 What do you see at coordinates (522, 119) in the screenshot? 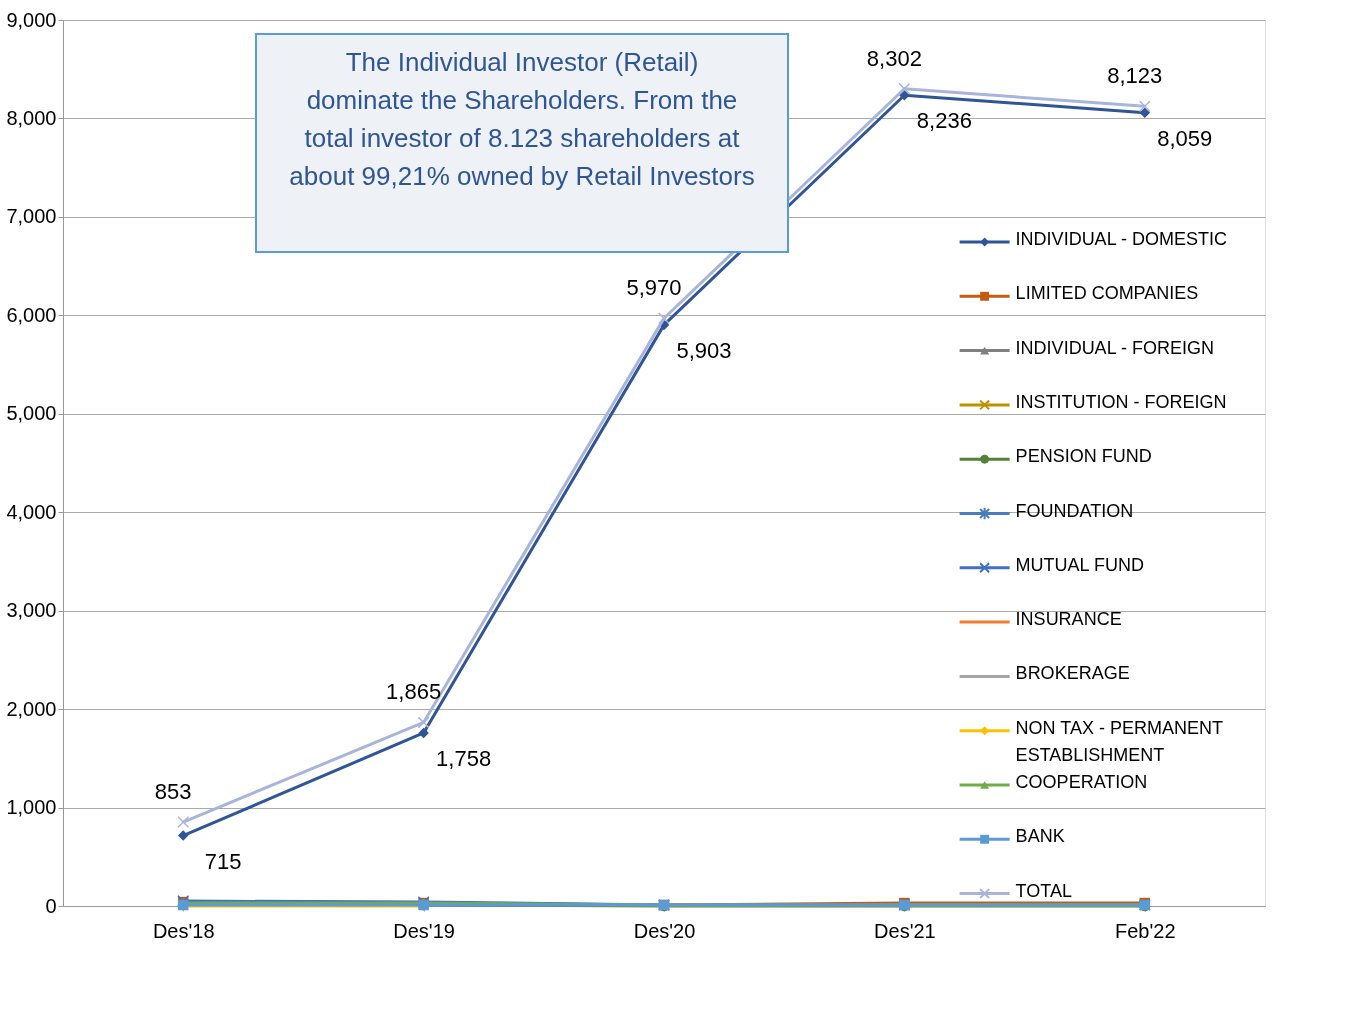
I see `annotation: The Individual Investor (Retail) dominate the Shareholders. From the total investor of 8.123 shareholders at about 99,21% owned by Retail Investors` at bounding box center [522, 119].